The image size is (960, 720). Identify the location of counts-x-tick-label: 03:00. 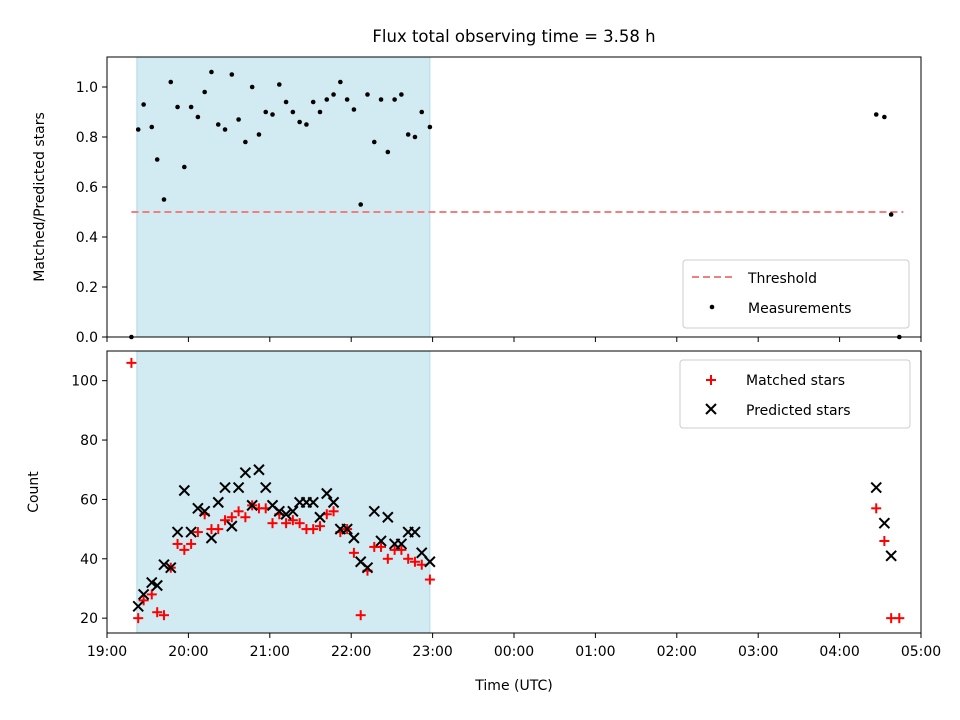
(758, 652).